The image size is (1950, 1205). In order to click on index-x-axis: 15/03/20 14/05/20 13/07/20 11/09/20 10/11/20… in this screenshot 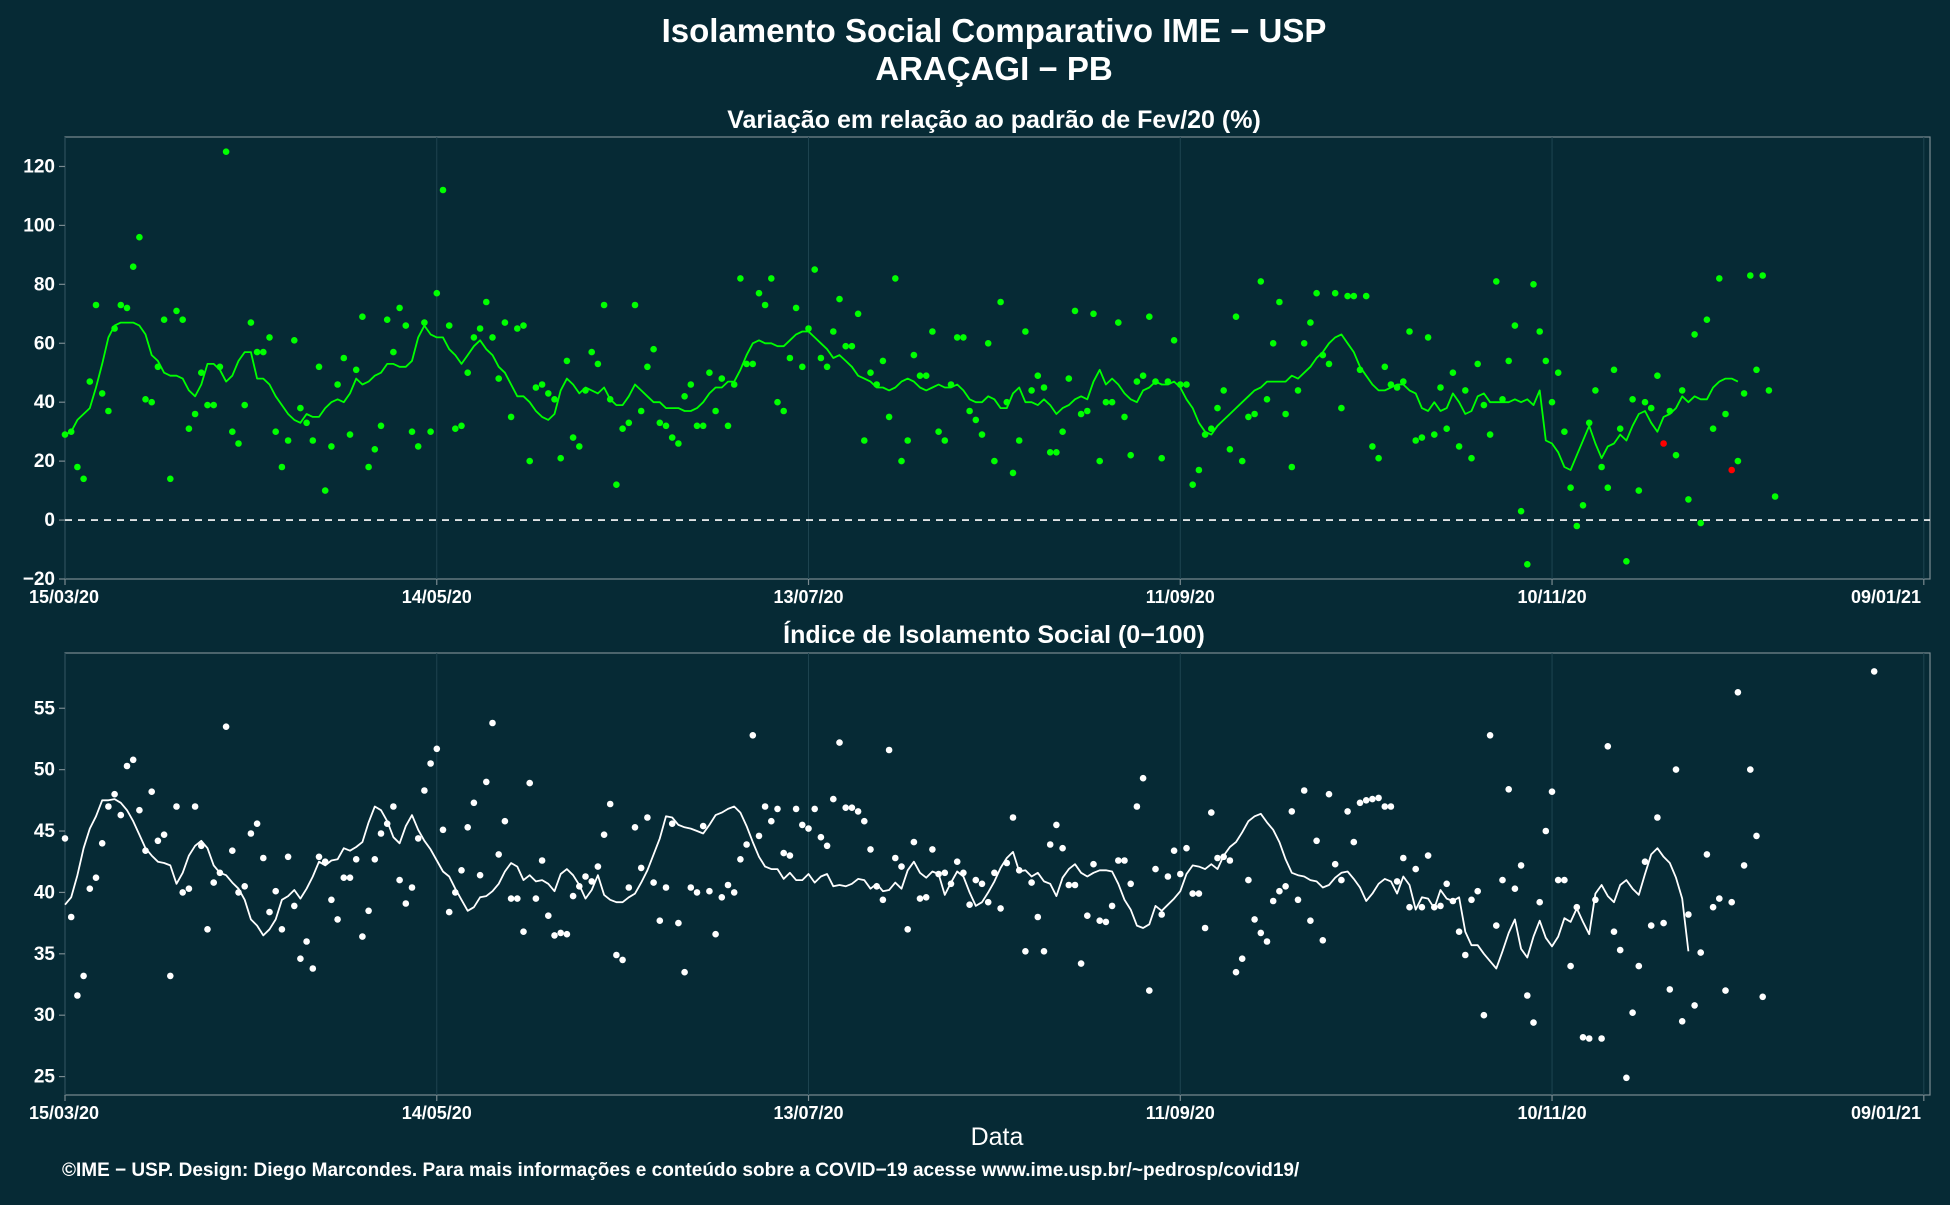, I will do `click(977, 1109)`.